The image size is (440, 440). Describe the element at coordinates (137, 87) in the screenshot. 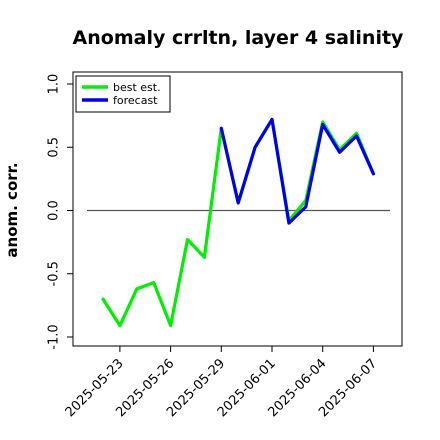

I see `legend-label: best est.` at that location.